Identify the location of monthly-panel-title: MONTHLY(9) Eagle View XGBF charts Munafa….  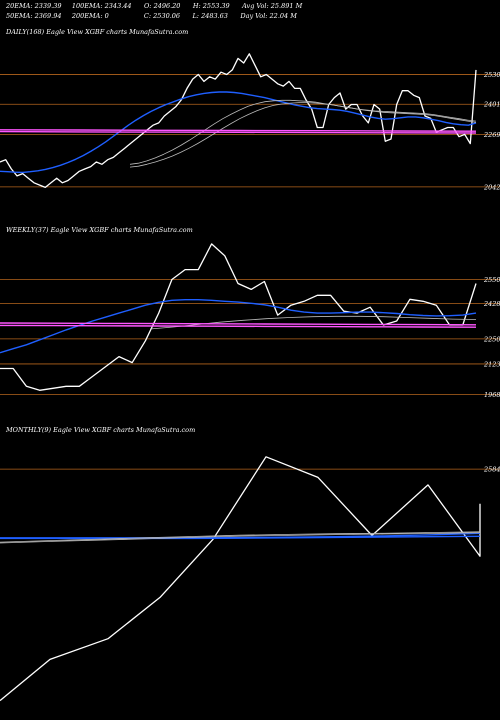
(101, 430).